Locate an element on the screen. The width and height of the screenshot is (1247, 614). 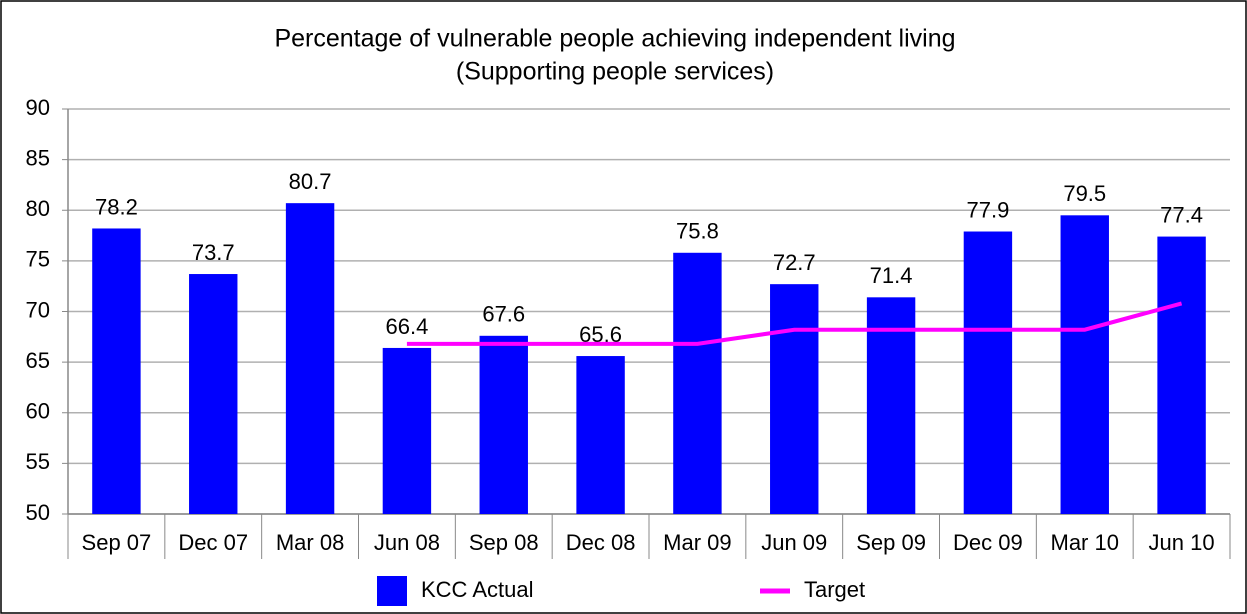
chart-subtitle: (Supporting people services) is located at coordinates (615, 72).